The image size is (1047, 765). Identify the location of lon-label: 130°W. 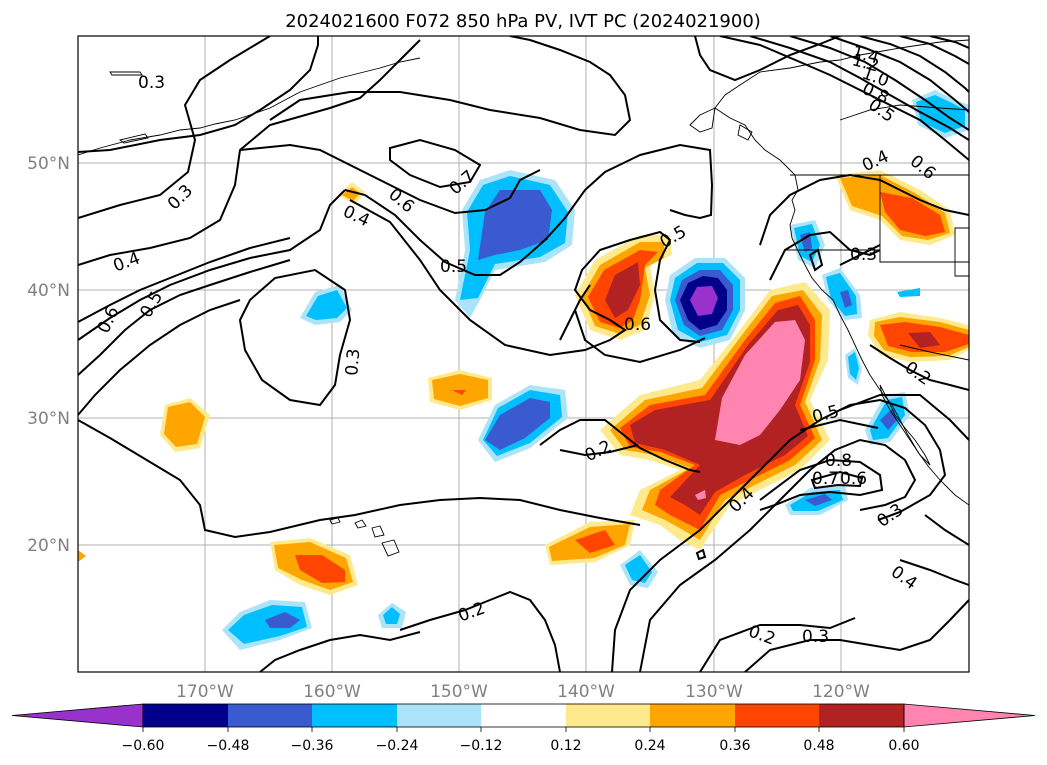
(714, 692).